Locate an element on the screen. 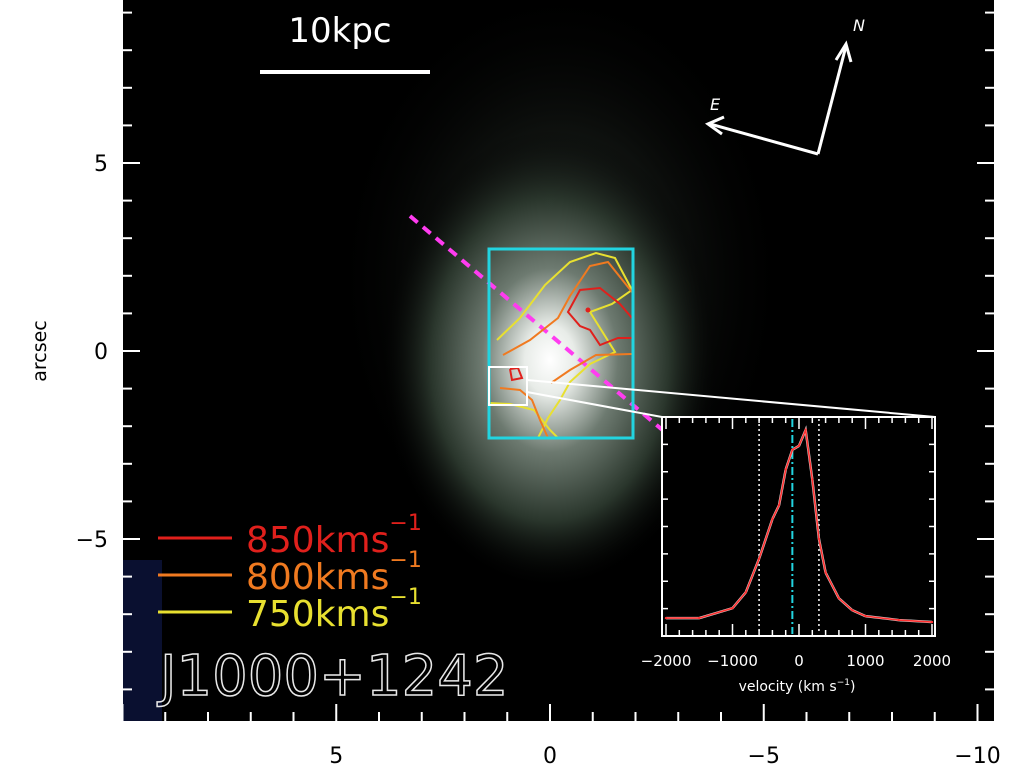 This screenshot has width=1024, height=768. compass-north-label: N is located at coordinates (859, 25).